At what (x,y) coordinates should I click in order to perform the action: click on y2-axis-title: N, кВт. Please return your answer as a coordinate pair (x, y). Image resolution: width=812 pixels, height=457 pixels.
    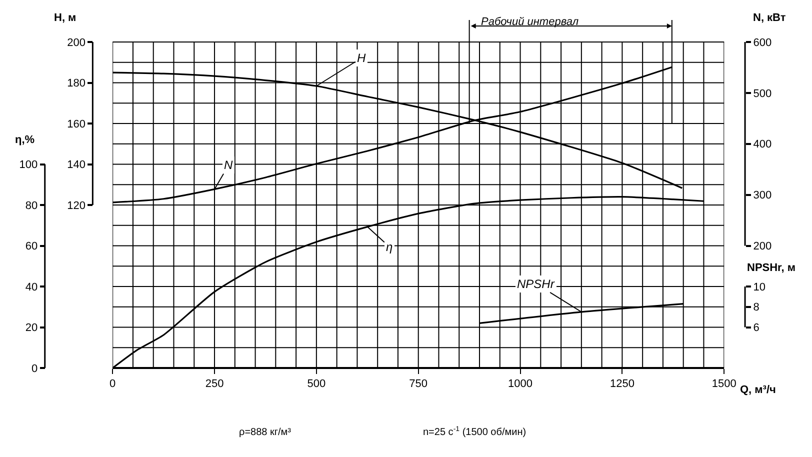
    Looking at the image, I should click on (769, 18).